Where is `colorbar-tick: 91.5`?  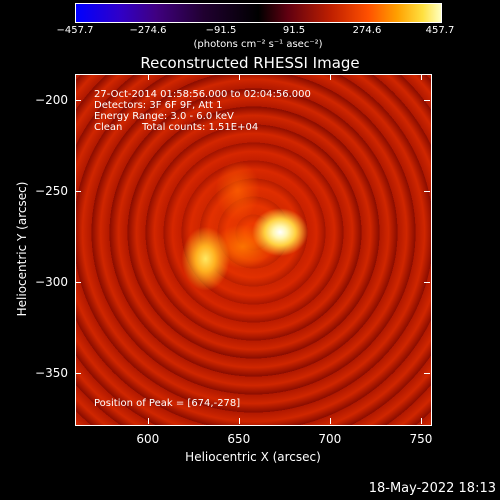 colorbar-tick: 91.5 is located at coordinates (294, 30).